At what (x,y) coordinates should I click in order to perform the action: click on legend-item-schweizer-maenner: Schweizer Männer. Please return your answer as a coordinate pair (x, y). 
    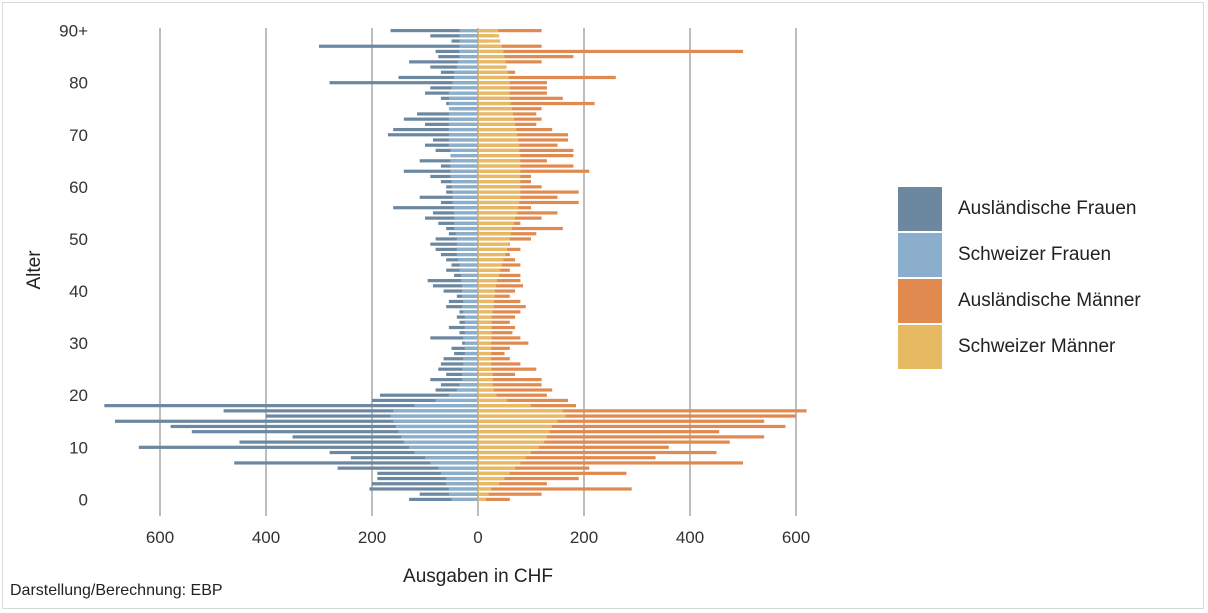
    Looking at the image, I should click on (1019, 347).